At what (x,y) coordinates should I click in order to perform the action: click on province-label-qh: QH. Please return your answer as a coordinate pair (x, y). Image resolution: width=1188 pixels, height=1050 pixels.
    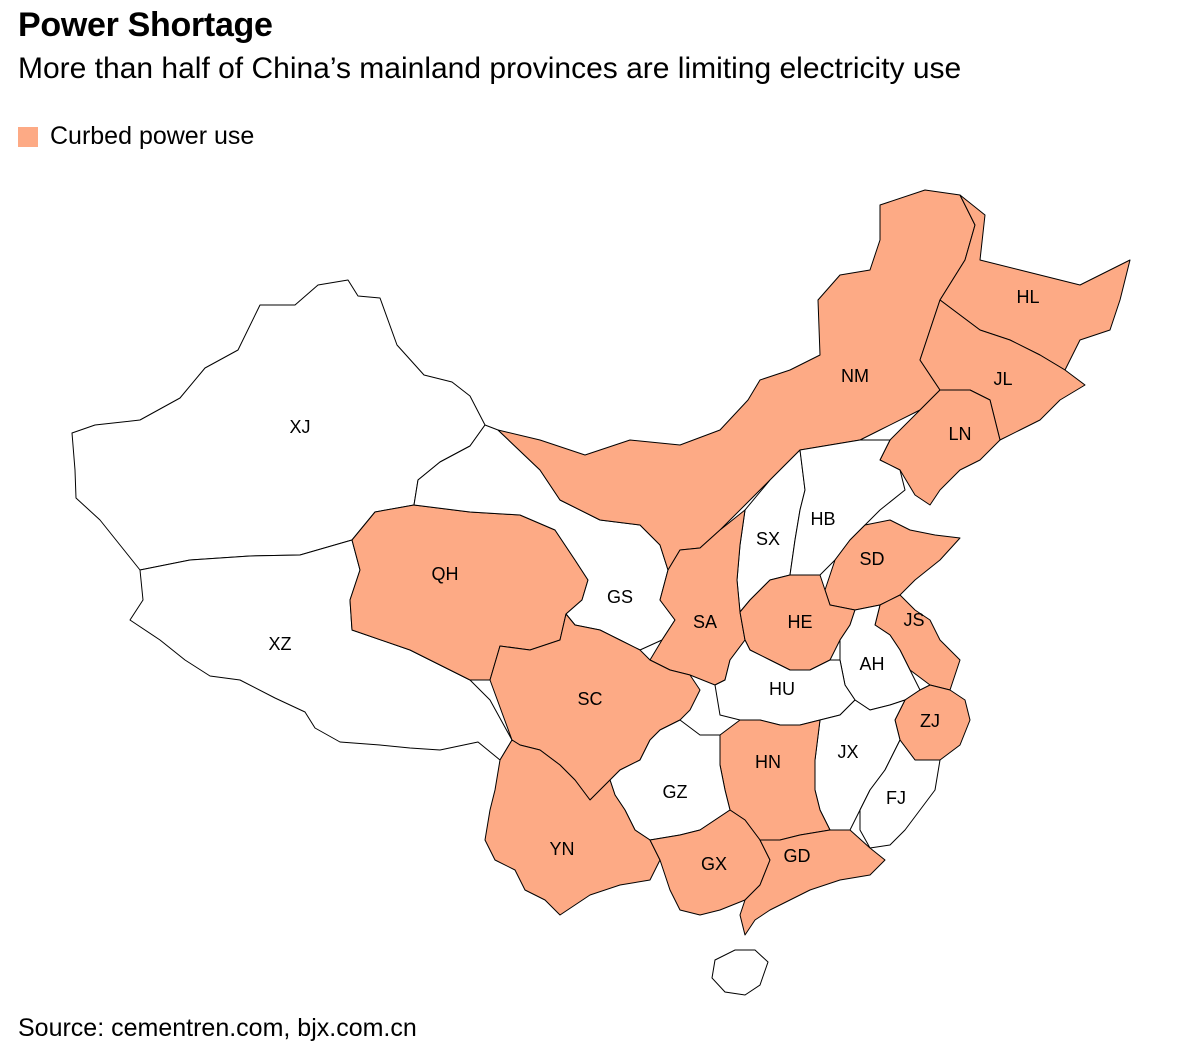
    Looking at the image, I should click on (445, 574).